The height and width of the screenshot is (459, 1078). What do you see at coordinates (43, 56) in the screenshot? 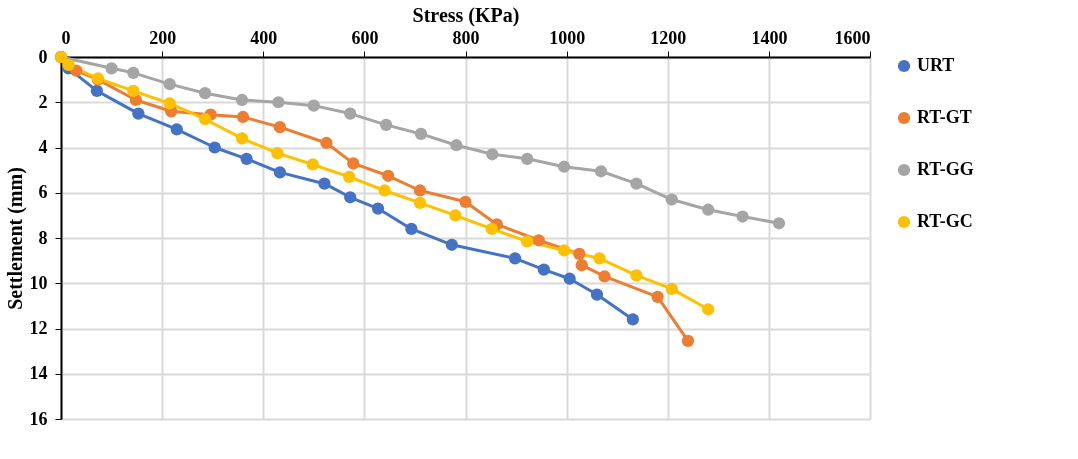
I see `y-tick-label: 0` at bounding box center [43, 56].